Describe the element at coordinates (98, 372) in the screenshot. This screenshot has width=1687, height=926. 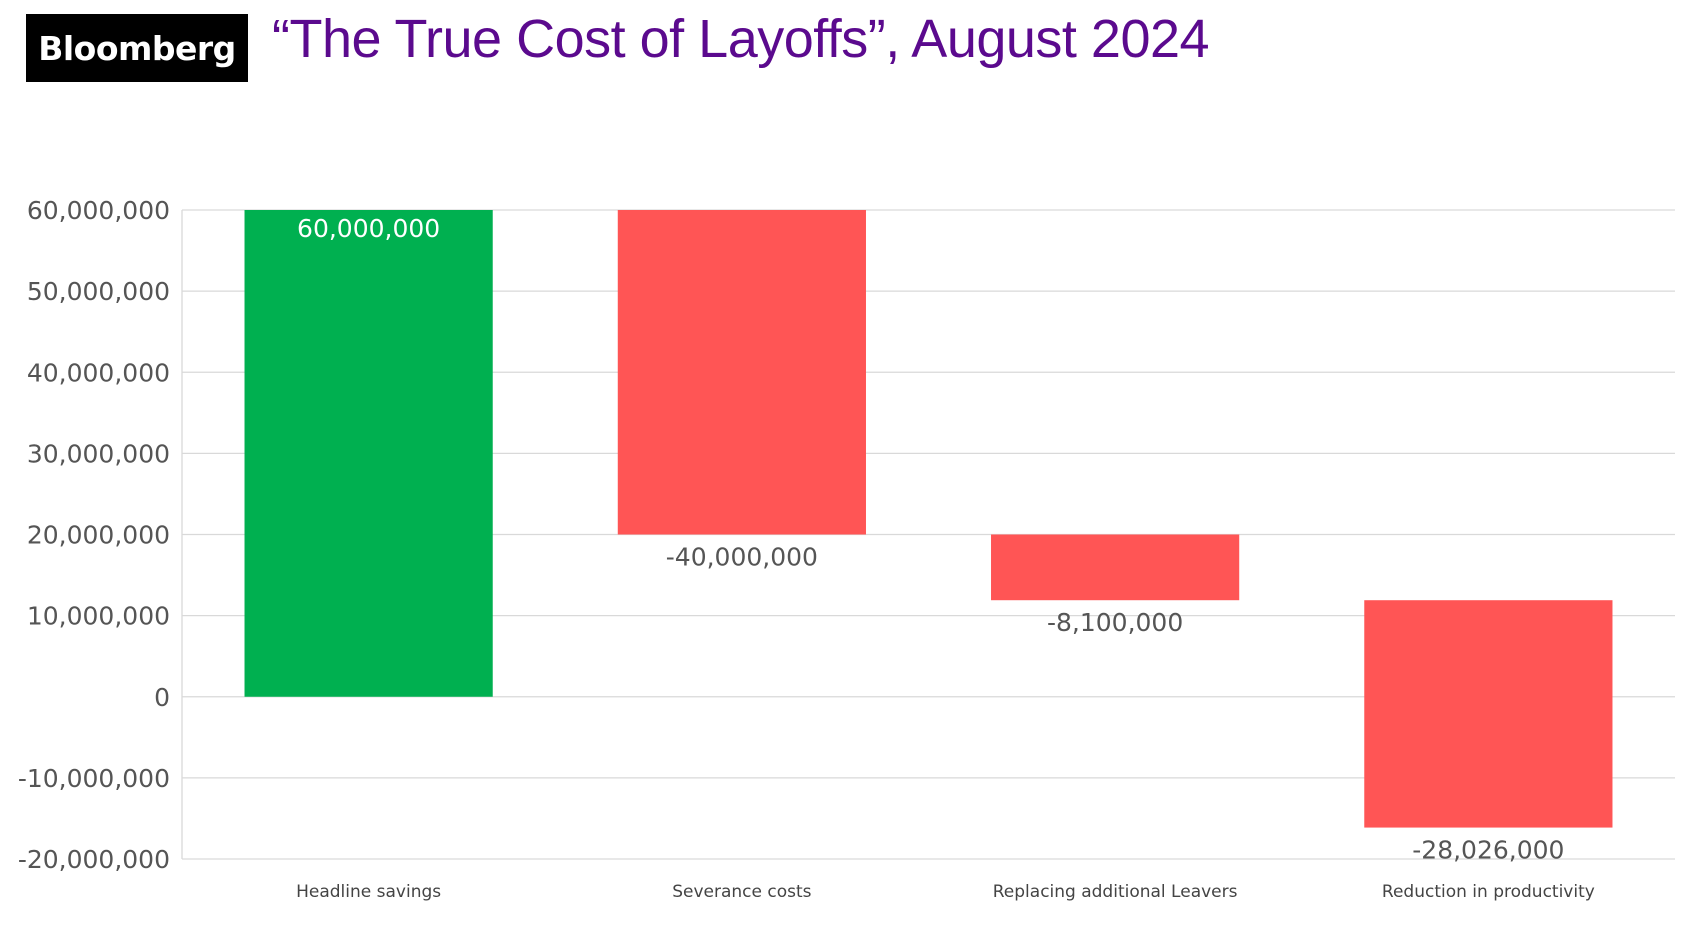
I see `y-tick-label: 40,000,000` at that location.